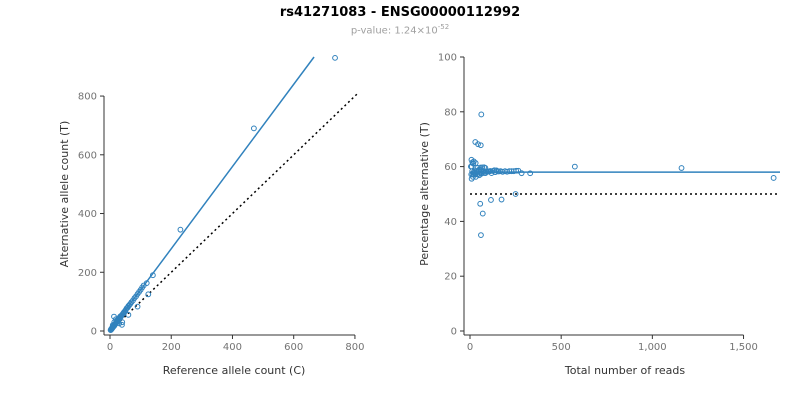 The height and width of the screenshot is (400, 800). What do you see at coordinates (171, 347) in the screenshot?
I see `x-tick-label: 200` at bounding box center [171, 347].